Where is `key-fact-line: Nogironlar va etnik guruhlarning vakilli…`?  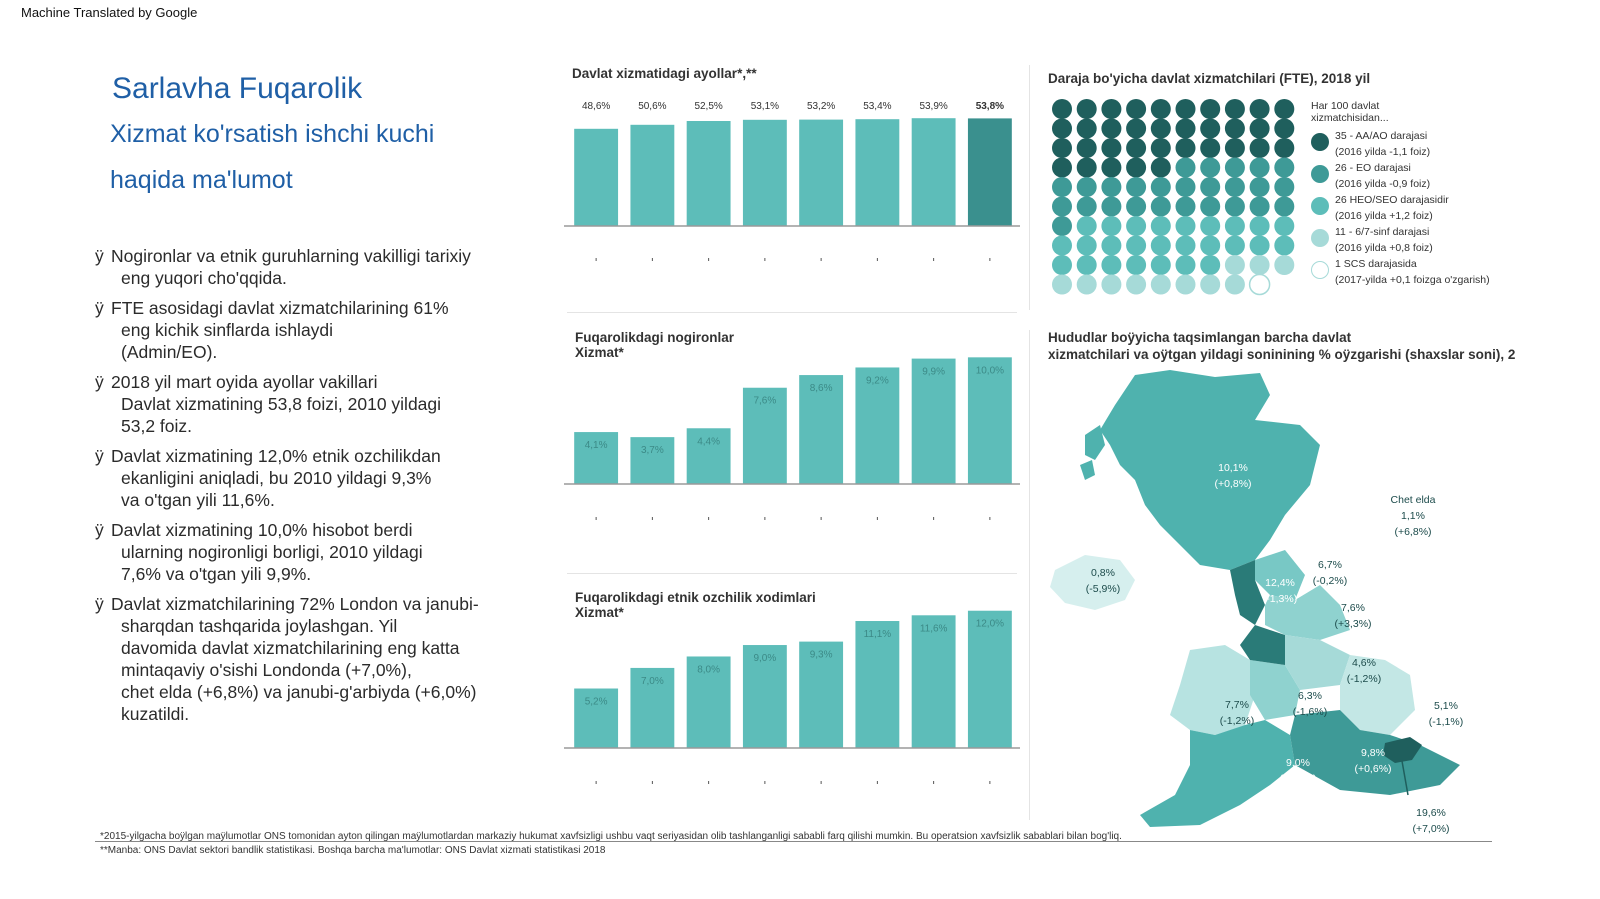
key-fact-line: Nogironlar va etnik guruhlarning vakilli… is located at coordinates (291, 256).